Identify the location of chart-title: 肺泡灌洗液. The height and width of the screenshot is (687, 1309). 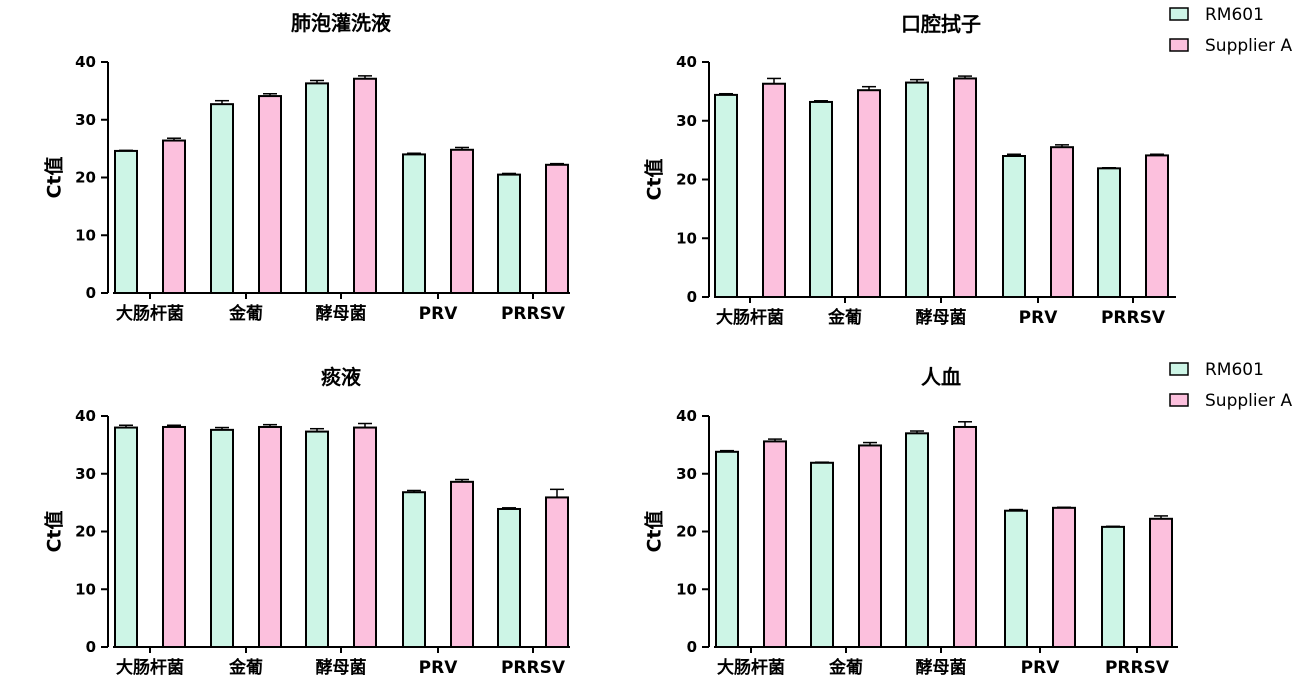
(341, 23).